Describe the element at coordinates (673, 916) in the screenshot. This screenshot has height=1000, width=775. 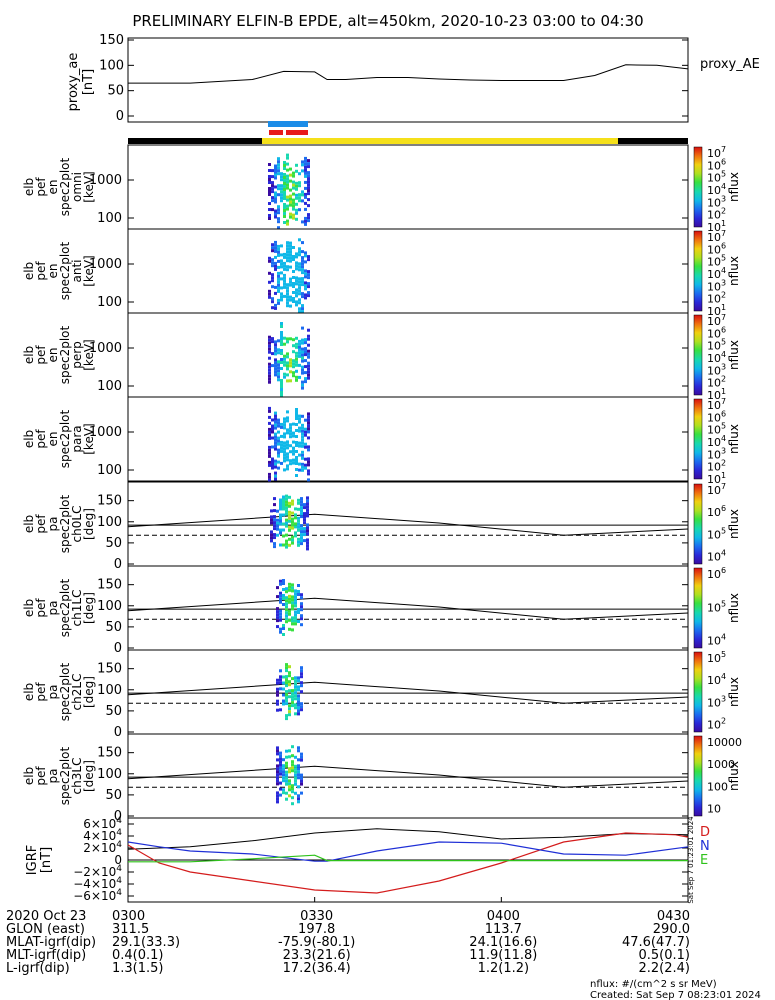
I see `axis-row-value: 0430` at that location.